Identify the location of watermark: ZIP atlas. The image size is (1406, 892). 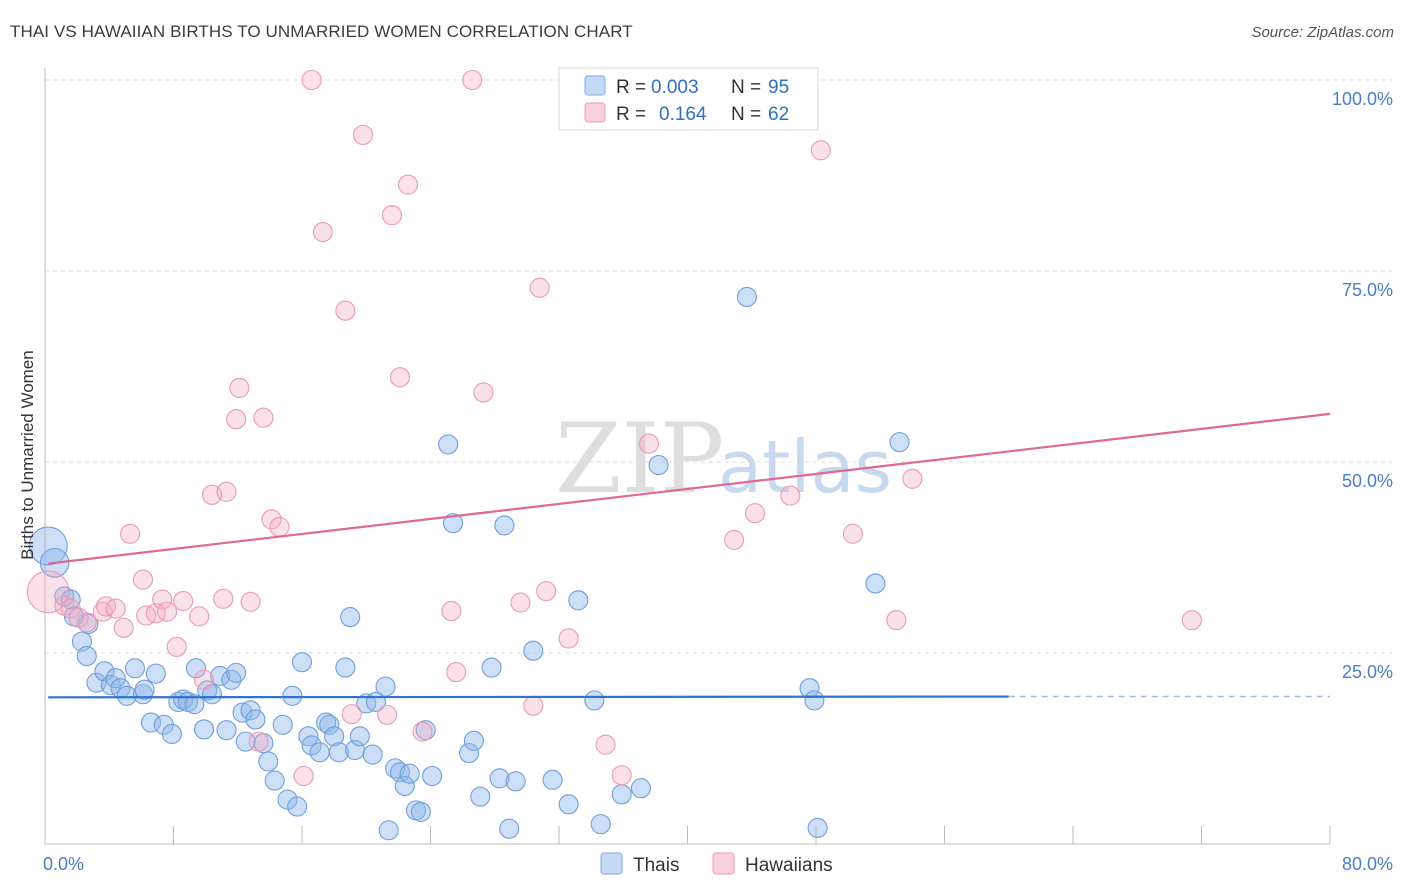
(723, 459).